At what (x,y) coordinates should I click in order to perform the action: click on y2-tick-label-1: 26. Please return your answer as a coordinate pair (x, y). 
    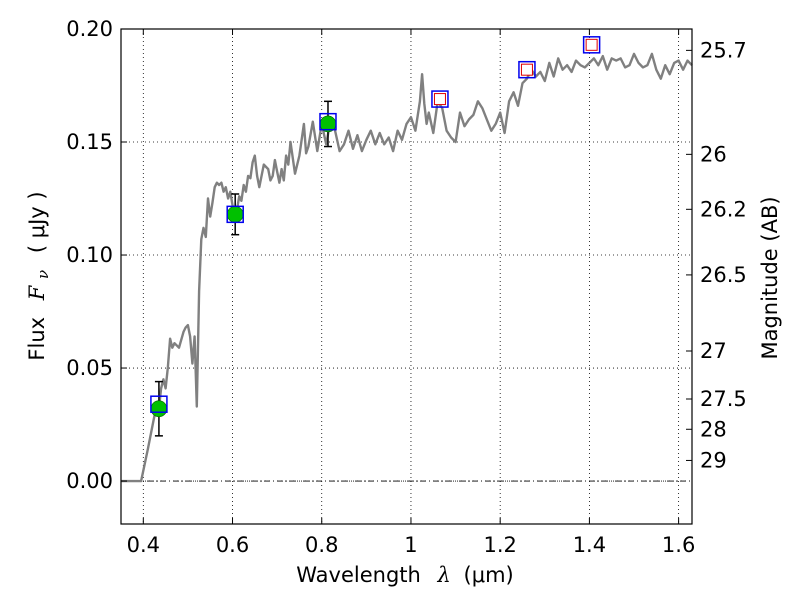
    Looking at the image, I should click on (713, 154).